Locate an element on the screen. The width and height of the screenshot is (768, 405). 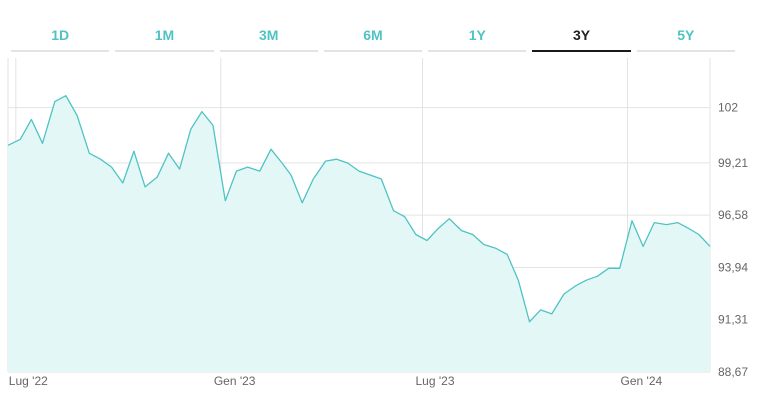
y-tick-label: 91,31 is located at coordinates (733, 320).